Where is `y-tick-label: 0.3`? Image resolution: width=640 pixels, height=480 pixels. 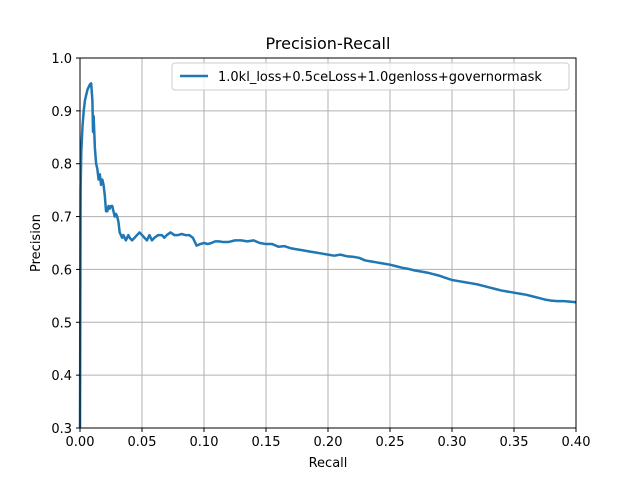
y-tick-label: 0.3 is located at coordinates (61, 429).